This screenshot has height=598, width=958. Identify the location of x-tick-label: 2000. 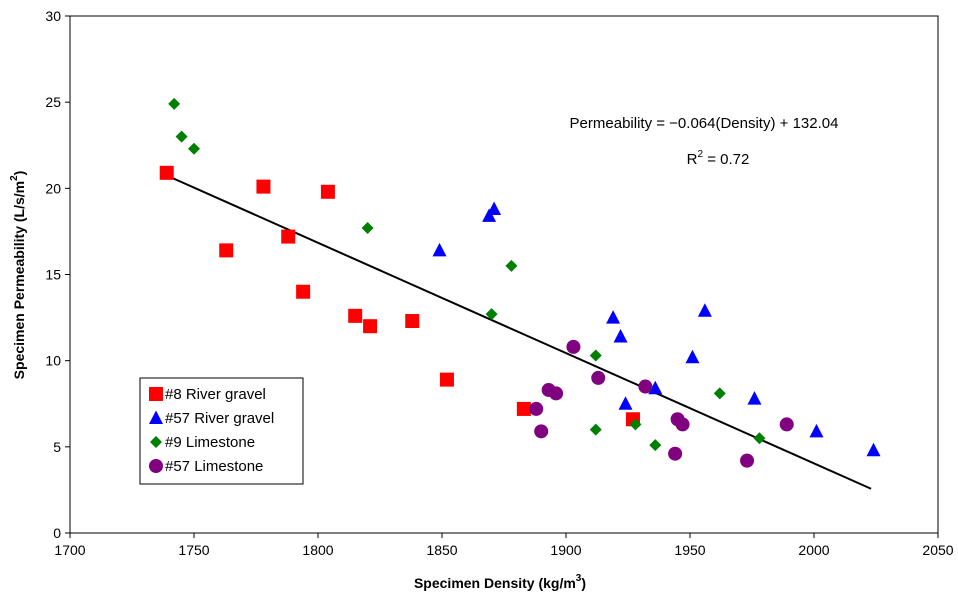
(813, 550).